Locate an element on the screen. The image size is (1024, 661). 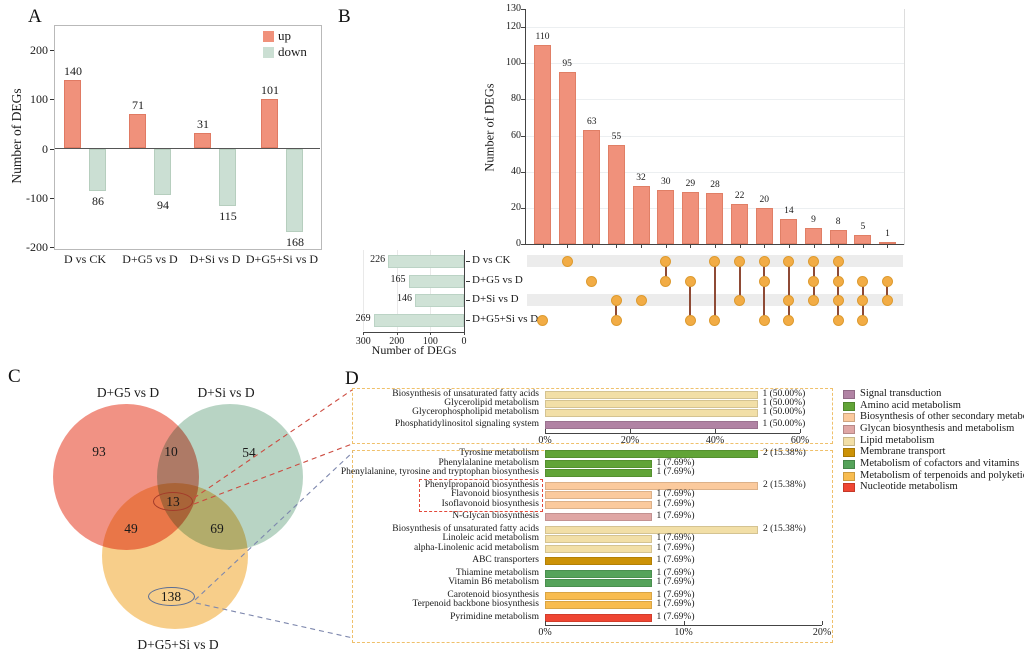
pathway-label: Phosphatidylinositol signaling system is located at coordinates (466, 424).